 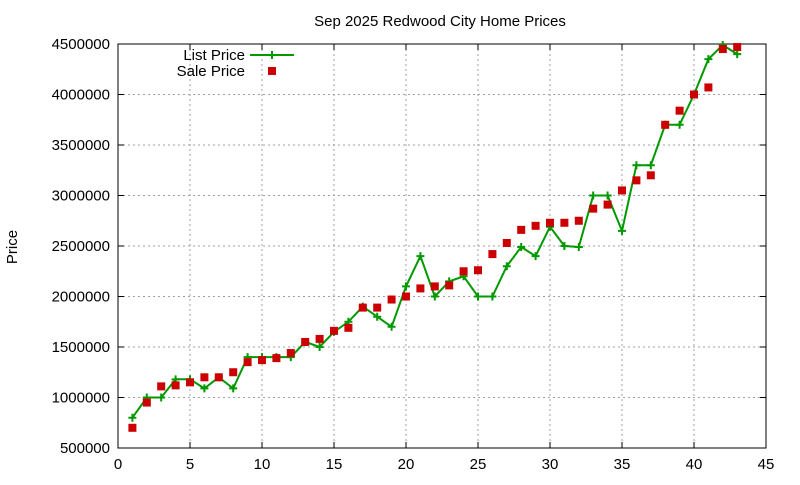 I want to click on y-tick-label: 3500000, so click(x=81, y=145).